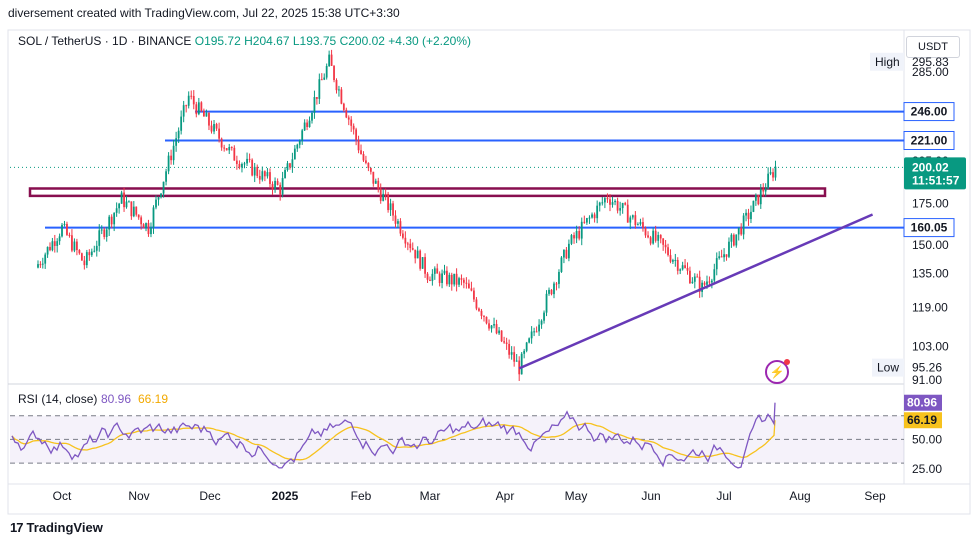  I want to click on rsi-line, so click(393, 435).